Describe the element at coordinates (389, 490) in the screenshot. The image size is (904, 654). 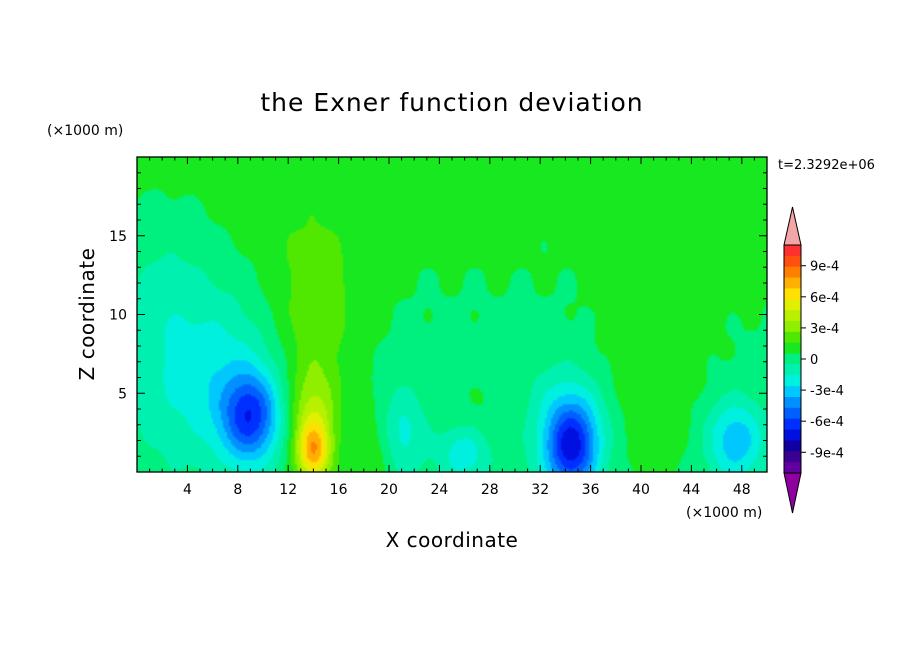
I see `x-tick-label: 20` at that location.